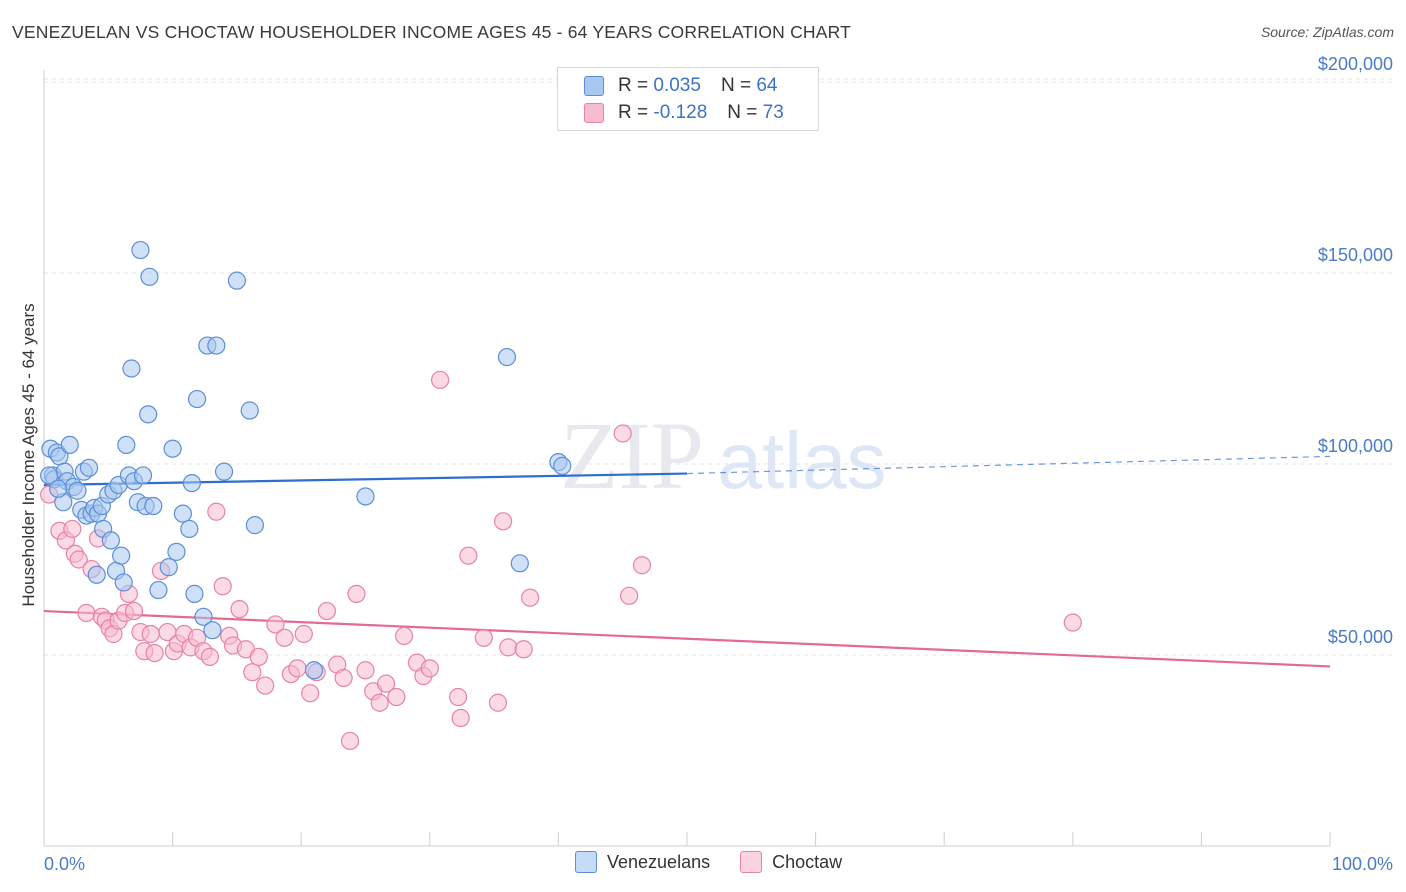 The height and width of the screenshot is (892, 1406). I want to click on y-tick-label: $200,000, so click(1355, 64).